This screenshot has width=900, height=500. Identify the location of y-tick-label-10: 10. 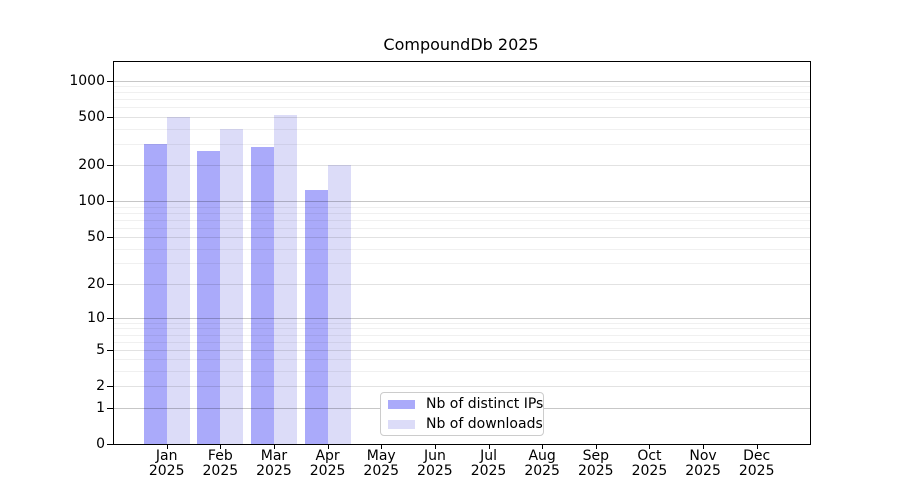
(96, 317).